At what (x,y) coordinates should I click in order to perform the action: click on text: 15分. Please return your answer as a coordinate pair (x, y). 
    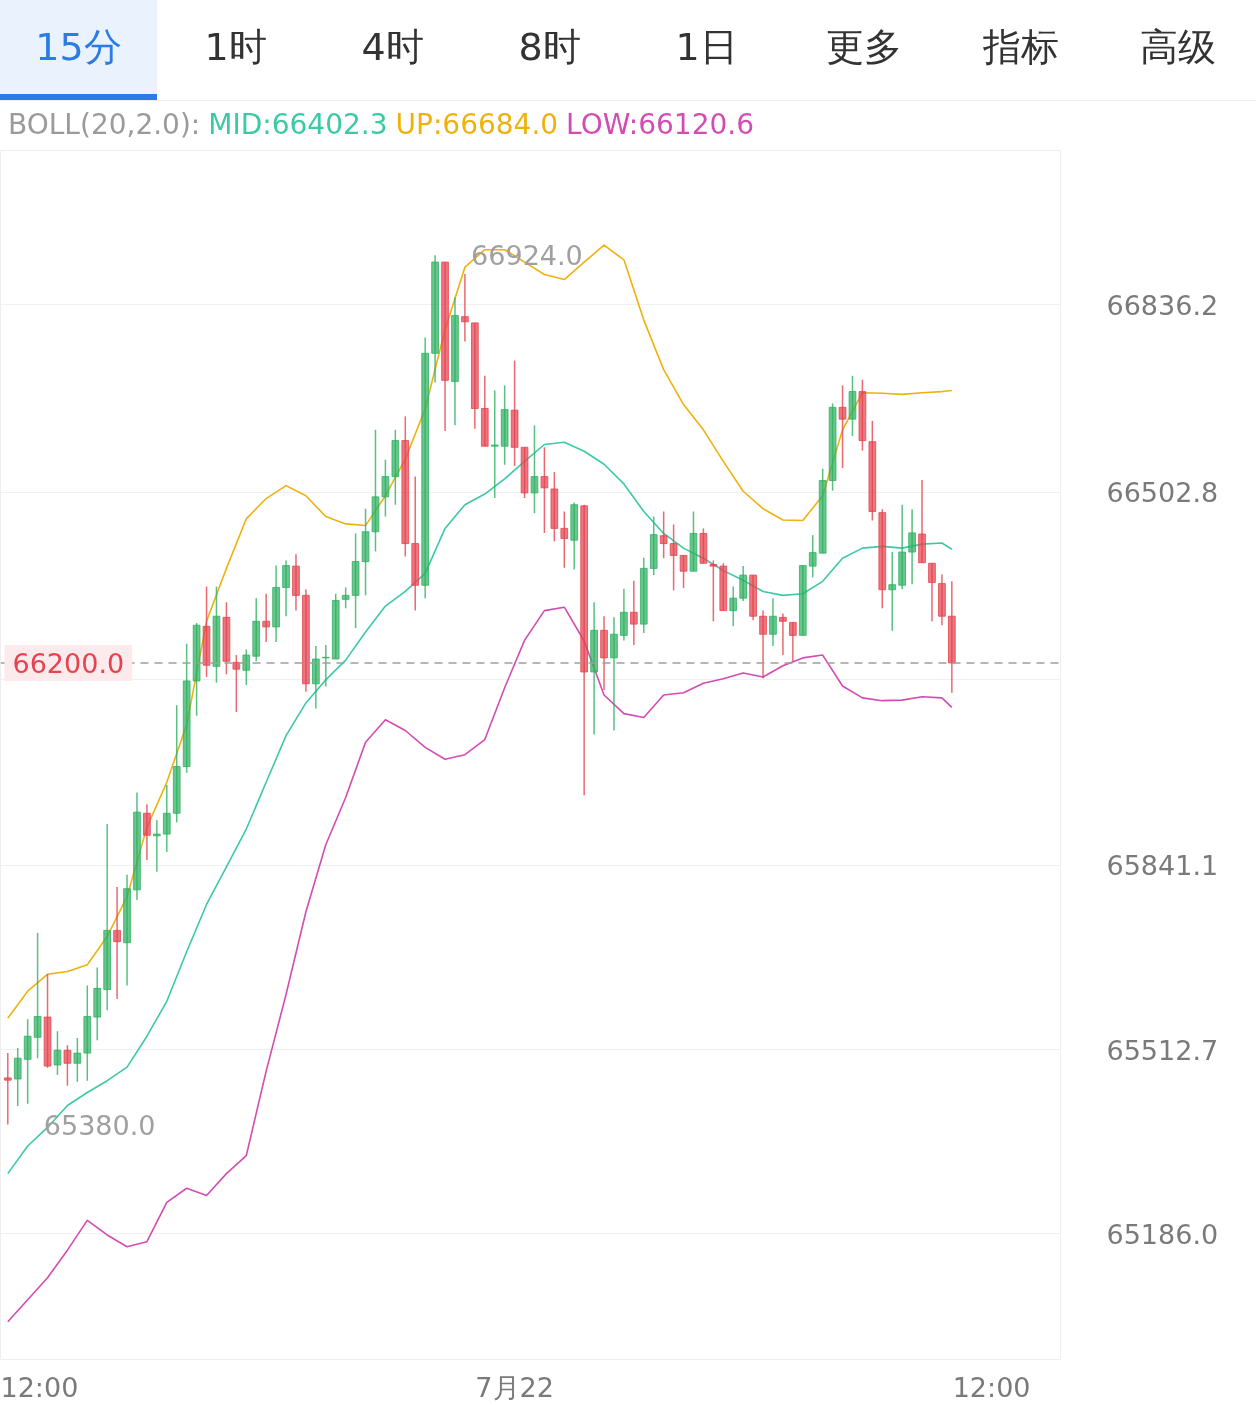
    Looking at the image, I should click on (78, 50).